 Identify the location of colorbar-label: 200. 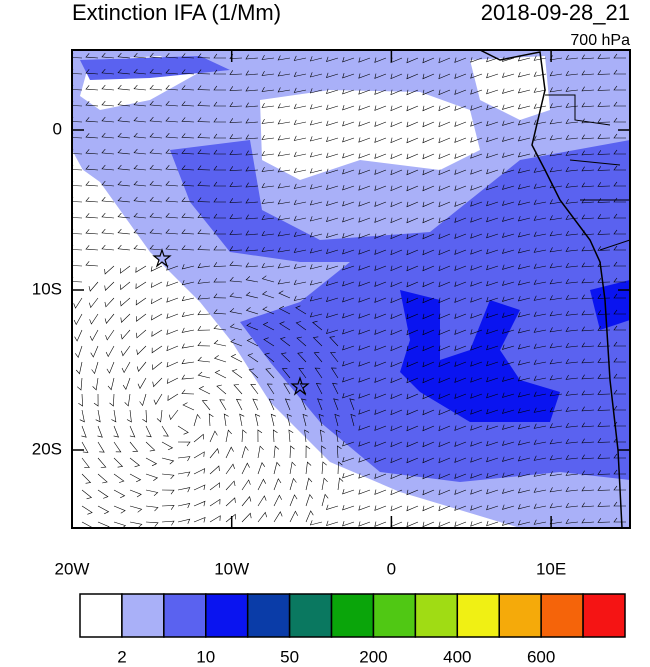
(373, 656).